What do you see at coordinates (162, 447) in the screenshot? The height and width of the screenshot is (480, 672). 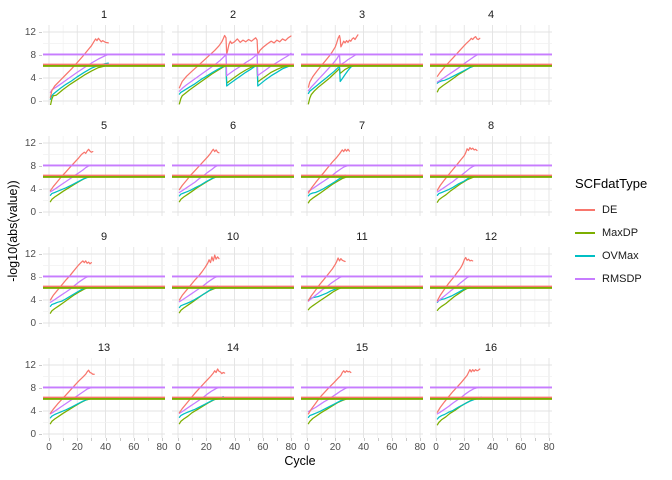 I see `x-tick-label: 80` at bounding box center [162, 447].